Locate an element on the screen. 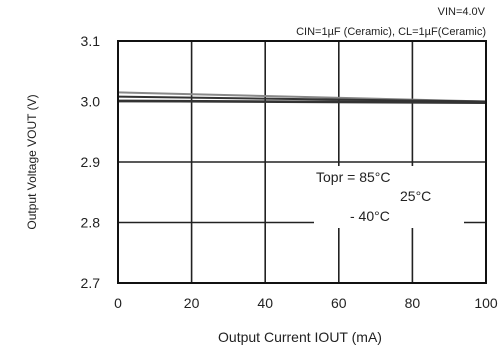  y-tick-labels: 2.7 2.8 2.9 3.0 3.1 is located at coordinates (91, 162).